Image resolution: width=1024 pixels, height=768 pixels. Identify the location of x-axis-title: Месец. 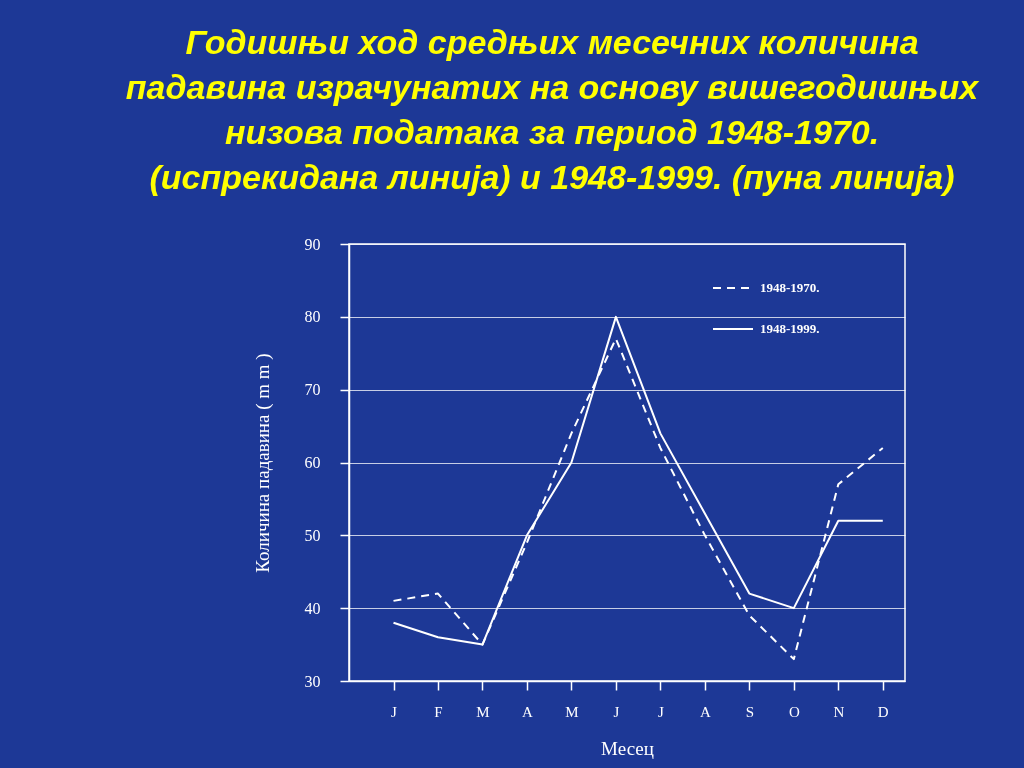
(627, 748).